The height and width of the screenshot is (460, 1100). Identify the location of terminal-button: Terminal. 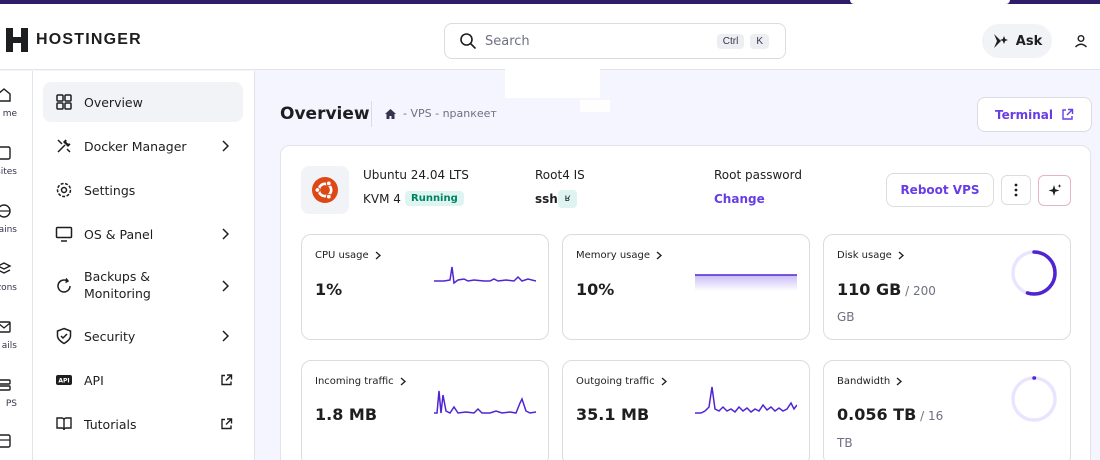
(1034, 114).